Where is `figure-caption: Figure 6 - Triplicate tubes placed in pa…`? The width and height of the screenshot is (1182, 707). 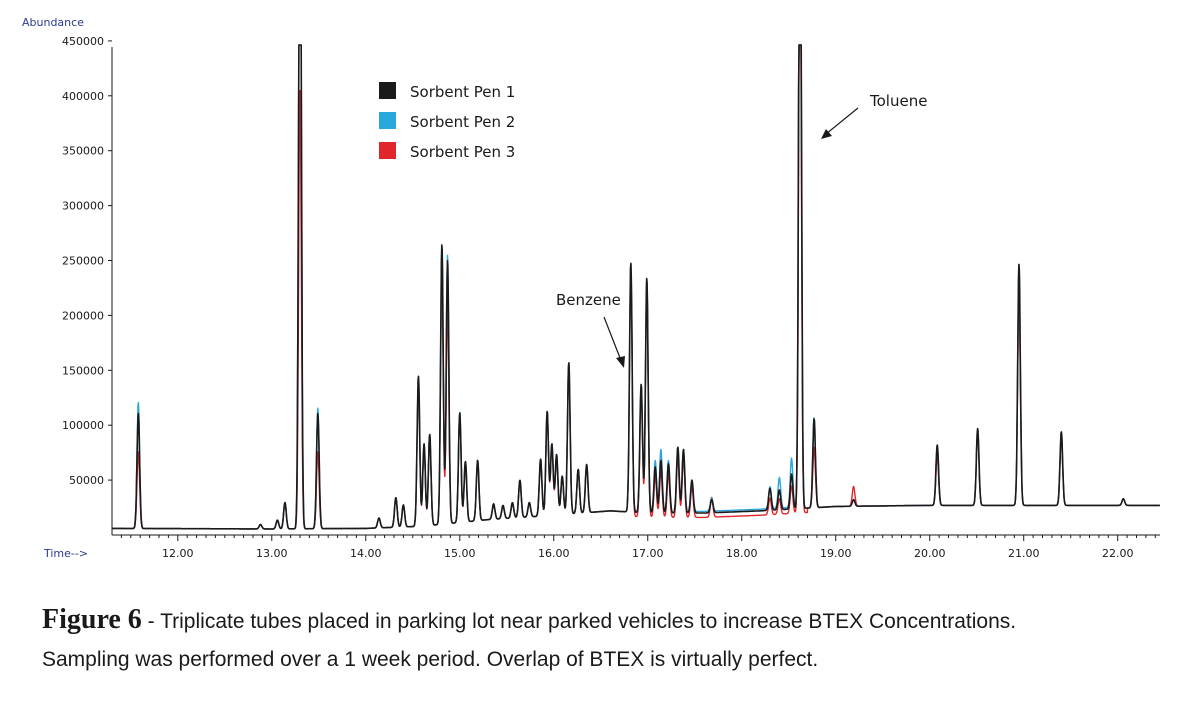 figure-caption: Figure 6 - Triplicate tubes placed in pa… is located at coordinates (602, 640).